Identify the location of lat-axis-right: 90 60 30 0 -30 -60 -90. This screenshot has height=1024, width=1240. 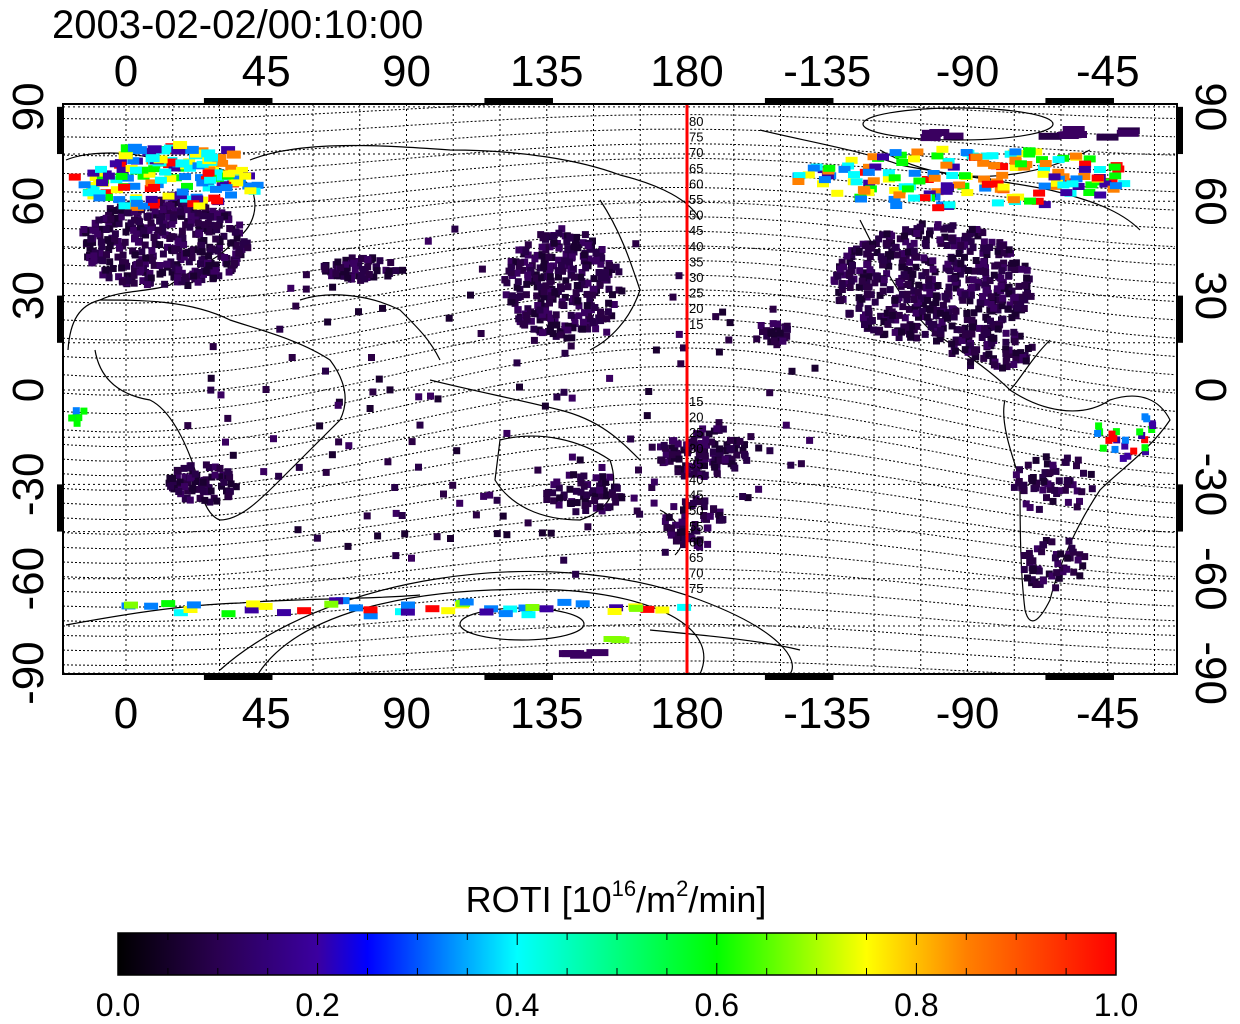
(1210, 393).